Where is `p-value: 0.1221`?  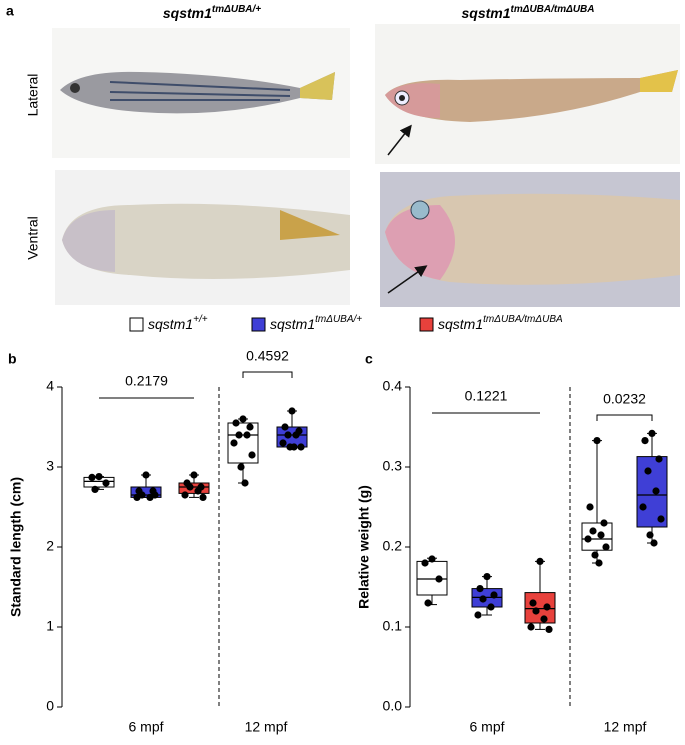
p-value: 0.1221 is located at coordinates (486, 396).